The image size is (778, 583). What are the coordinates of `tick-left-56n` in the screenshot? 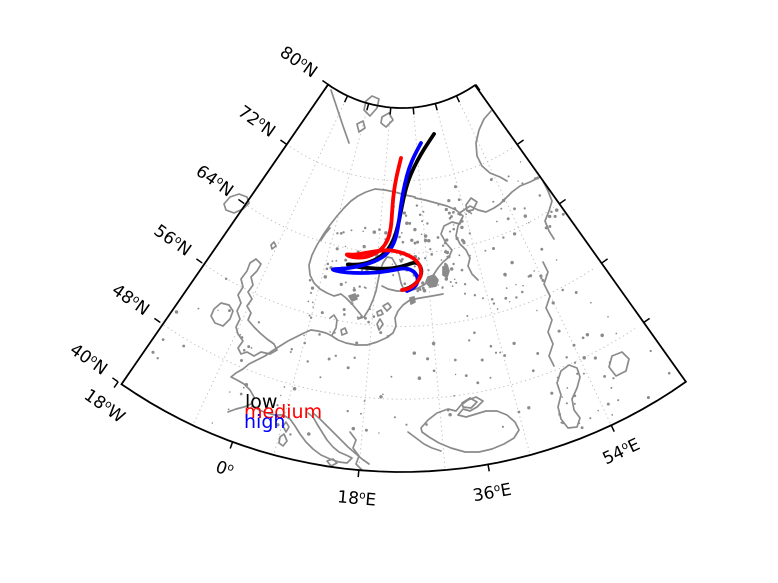 It's located at (199, 261).